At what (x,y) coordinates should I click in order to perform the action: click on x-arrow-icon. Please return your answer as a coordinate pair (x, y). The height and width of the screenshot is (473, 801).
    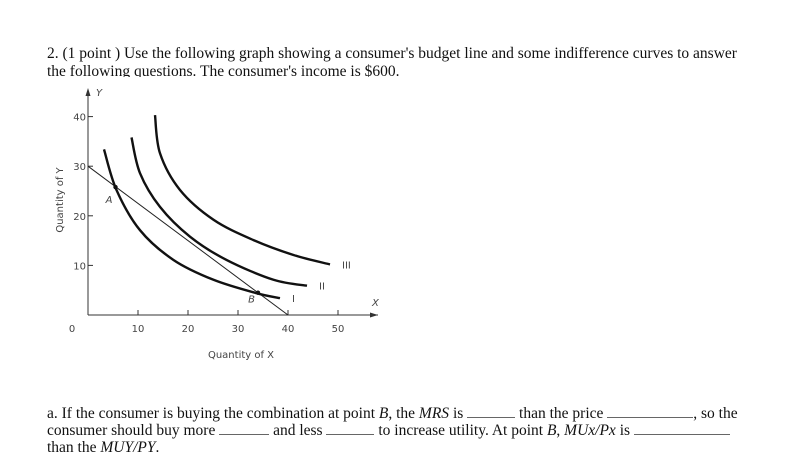
    Looking at the image, I should click on (374, 315).